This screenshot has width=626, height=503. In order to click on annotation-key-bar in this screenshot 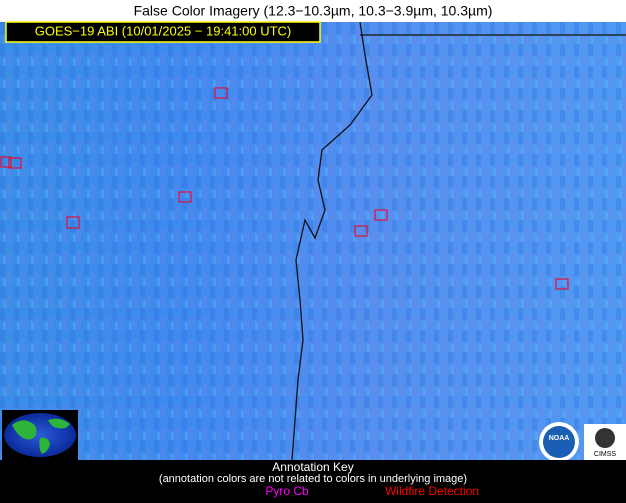, I will do `click(313, 481)`.